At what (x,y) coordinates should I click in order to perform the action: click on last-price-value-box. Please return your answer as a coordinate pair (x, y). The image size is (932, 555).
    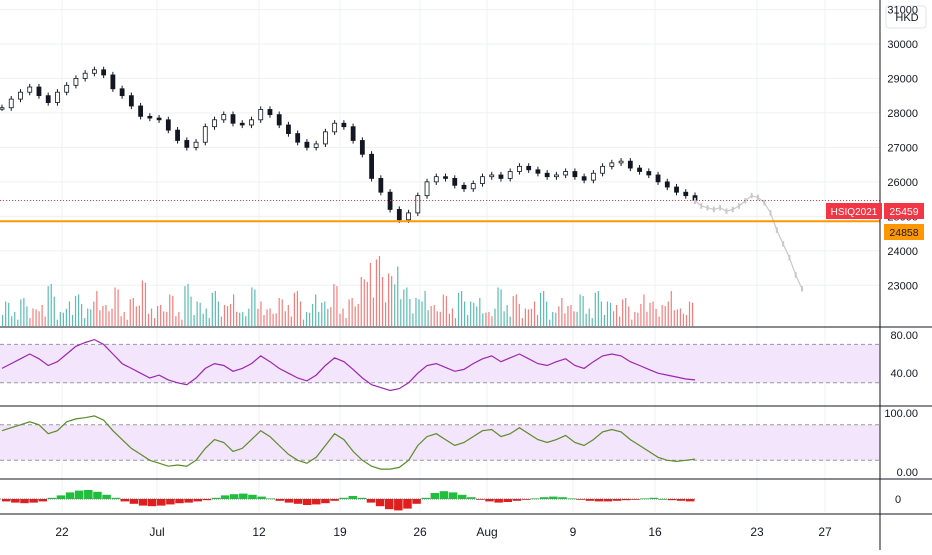
    Looking at the image, I should click on (904, 211).